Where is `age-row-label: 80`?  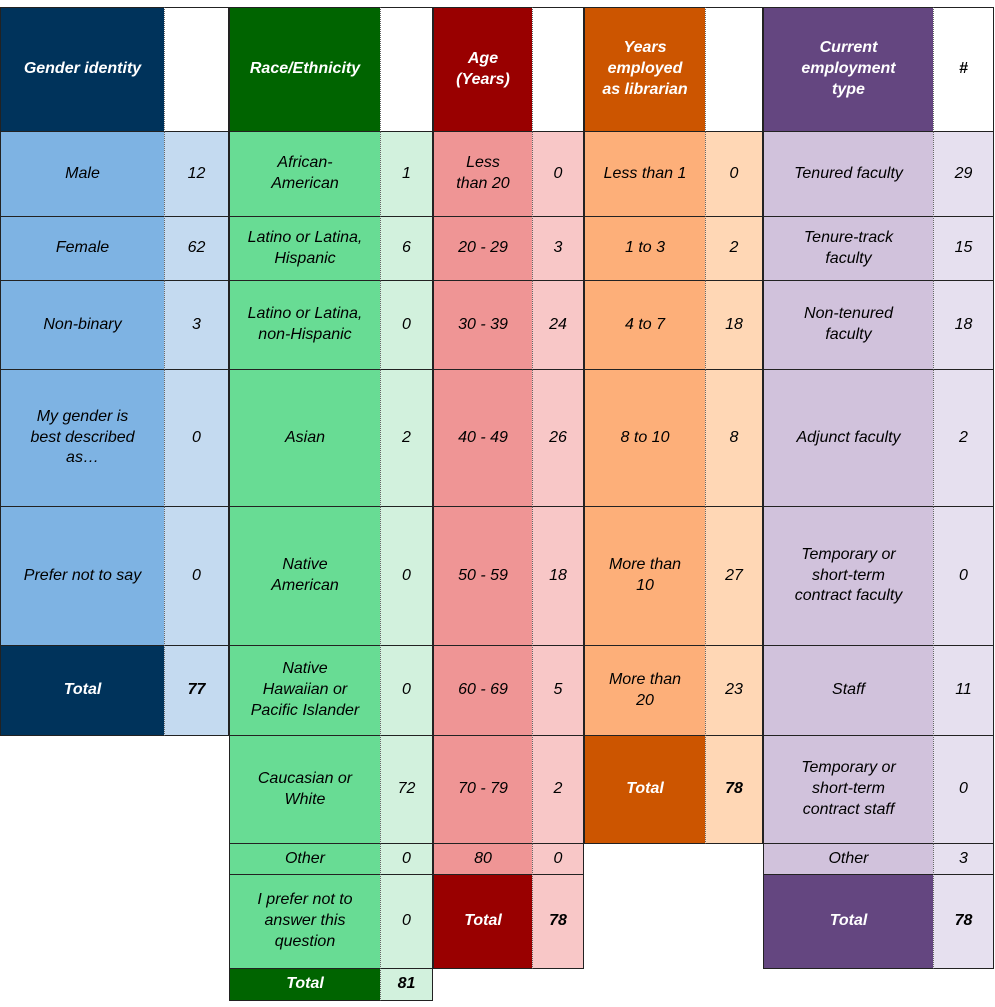 age-row-label: 80 is located at coordinates (483, 859).